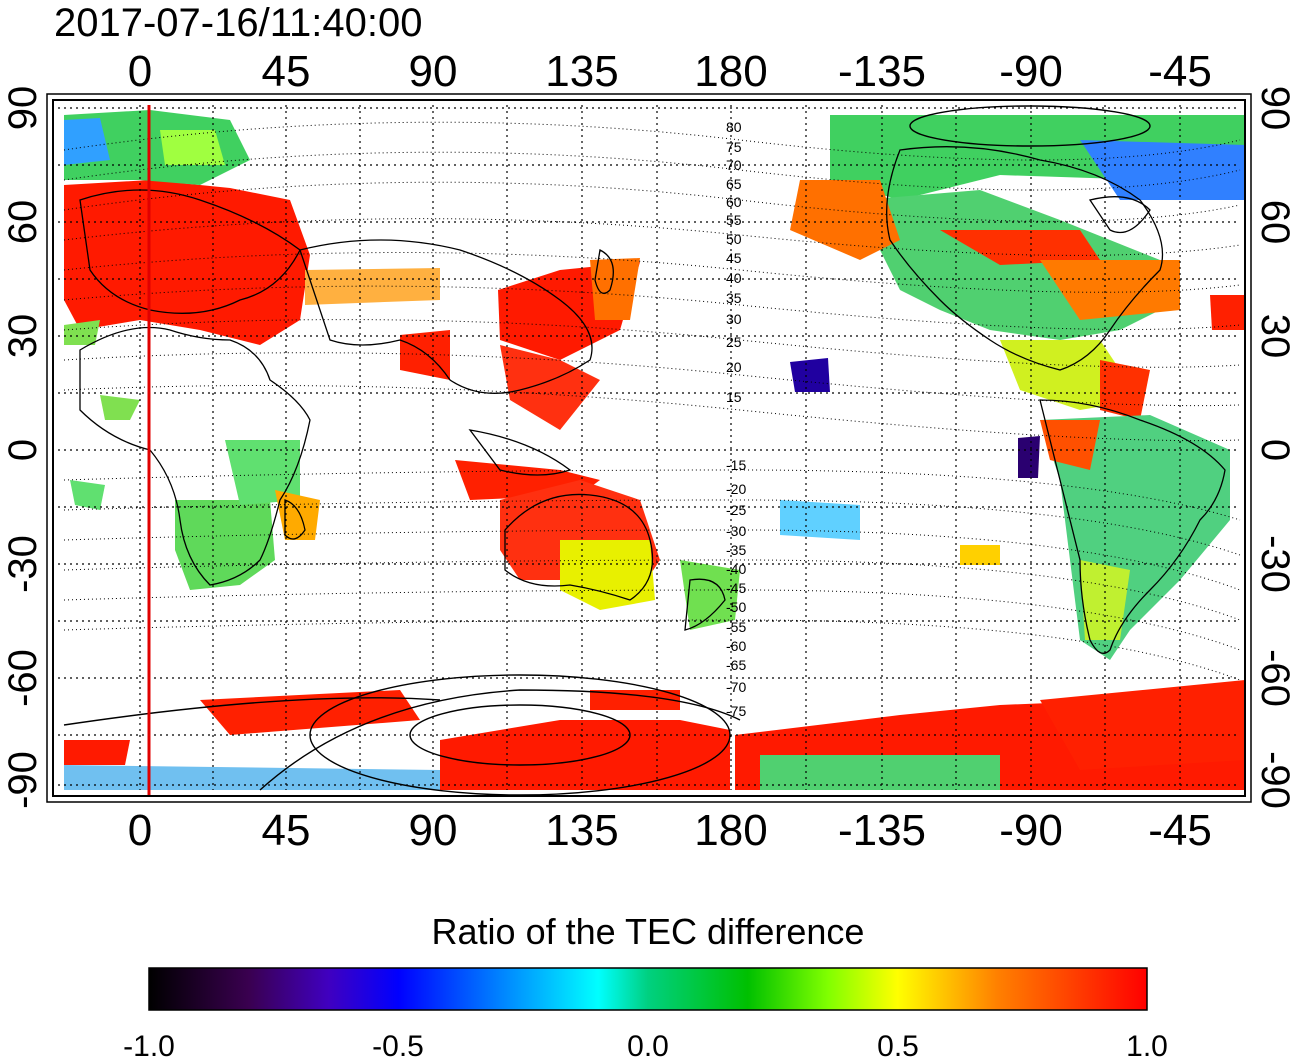 This screenshot has width=1296, height=1064. What do you see at coordinates (898, 1046) in the screenshot?
I see `colorbar-tick: 0.5` at bounding box center [898, 1046].